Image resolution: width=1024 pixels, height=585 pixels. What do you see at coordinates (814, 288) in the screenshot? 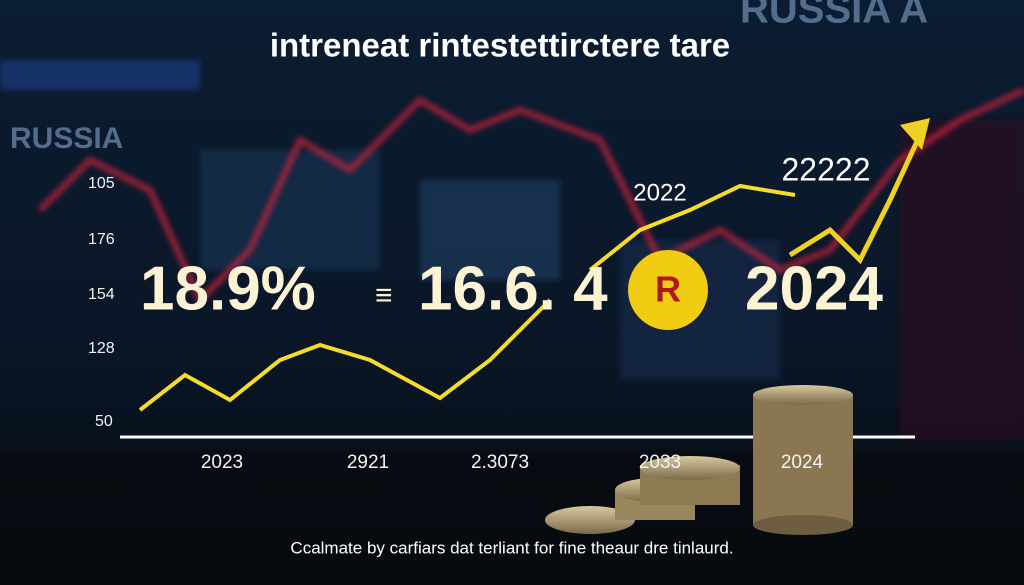
I see `headline-figure: 2024` at bounding box center [814, 288].